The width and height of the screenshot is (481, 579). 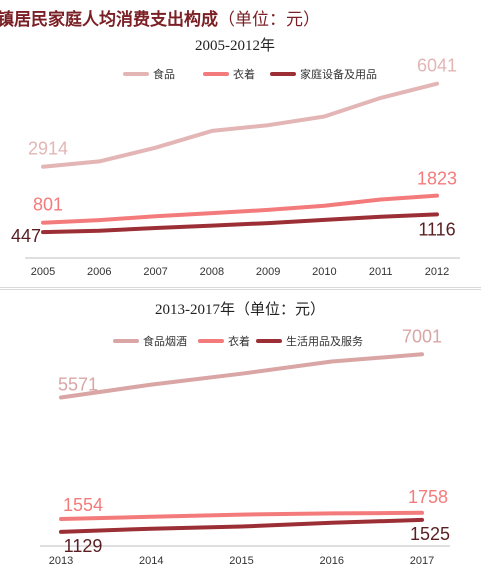 I want to click on chart-subtitle: 2005-2012年, so click(x=235, y=45).